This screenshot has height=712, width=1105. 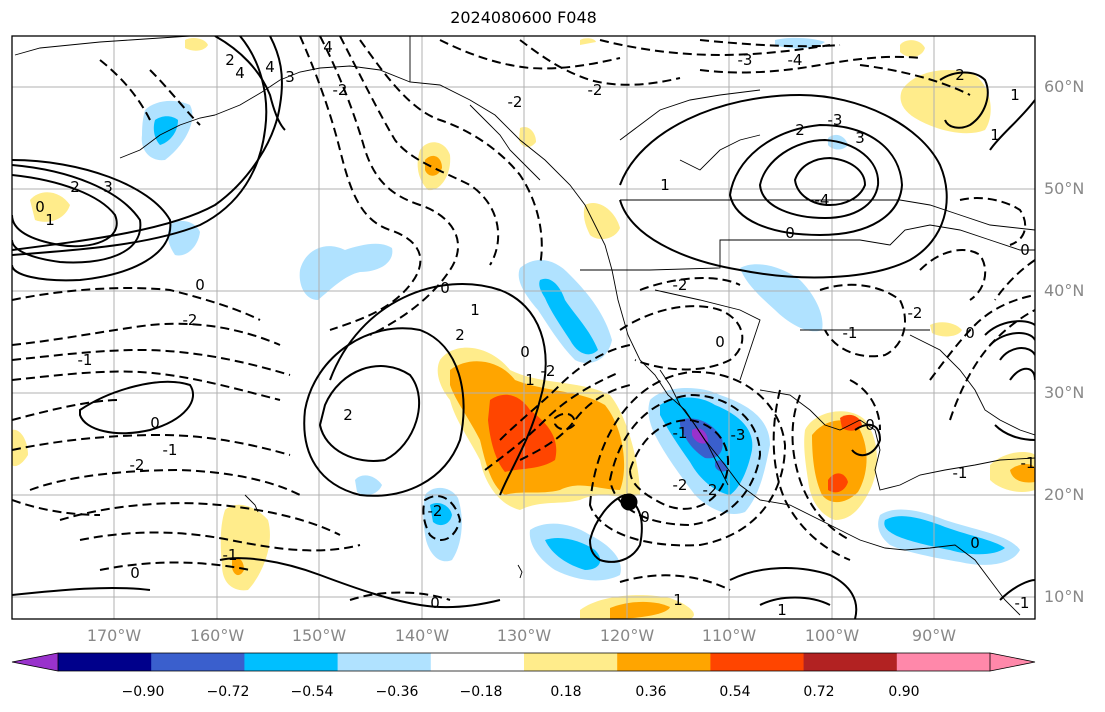 What do you see at coordinates (735, 692) in the screenshot?
I see `colorbar-tick-label: 0.54` at bounding box center [735, 692].